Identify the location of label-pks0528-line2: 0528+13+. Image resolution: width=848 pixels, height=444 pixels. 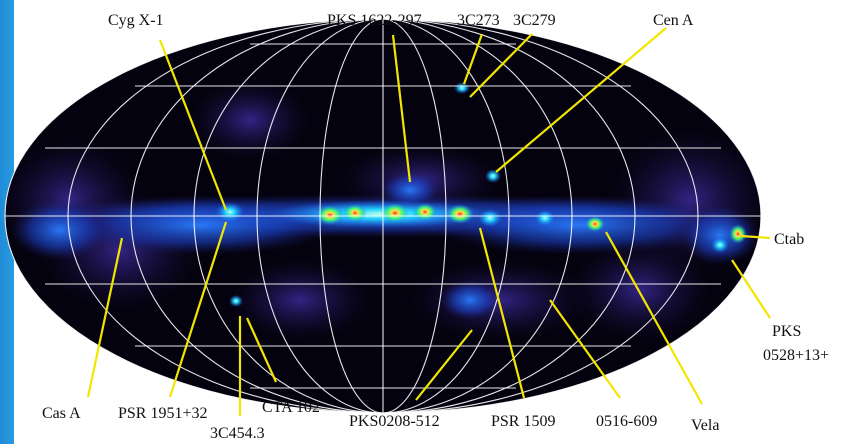
(796, 355).